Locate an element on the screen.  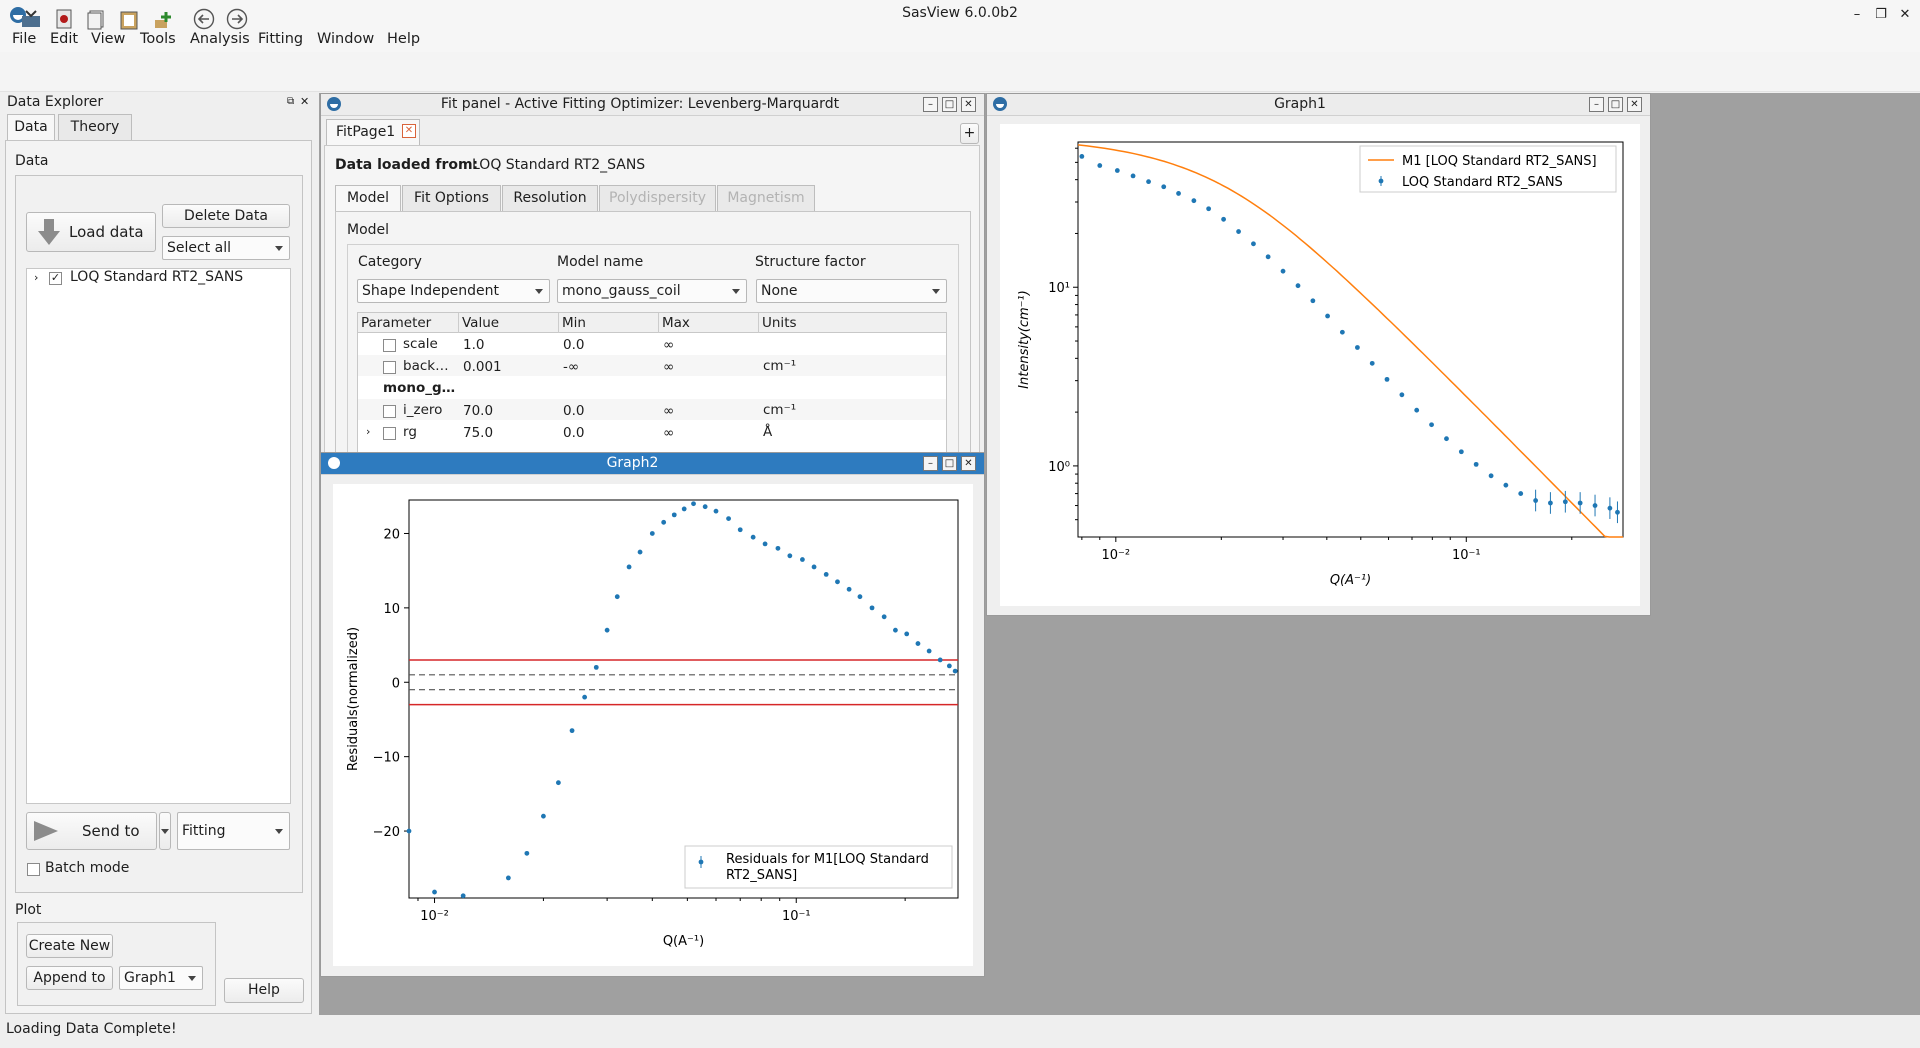
param-value: 75.0 is located at coordinates (478, 433).